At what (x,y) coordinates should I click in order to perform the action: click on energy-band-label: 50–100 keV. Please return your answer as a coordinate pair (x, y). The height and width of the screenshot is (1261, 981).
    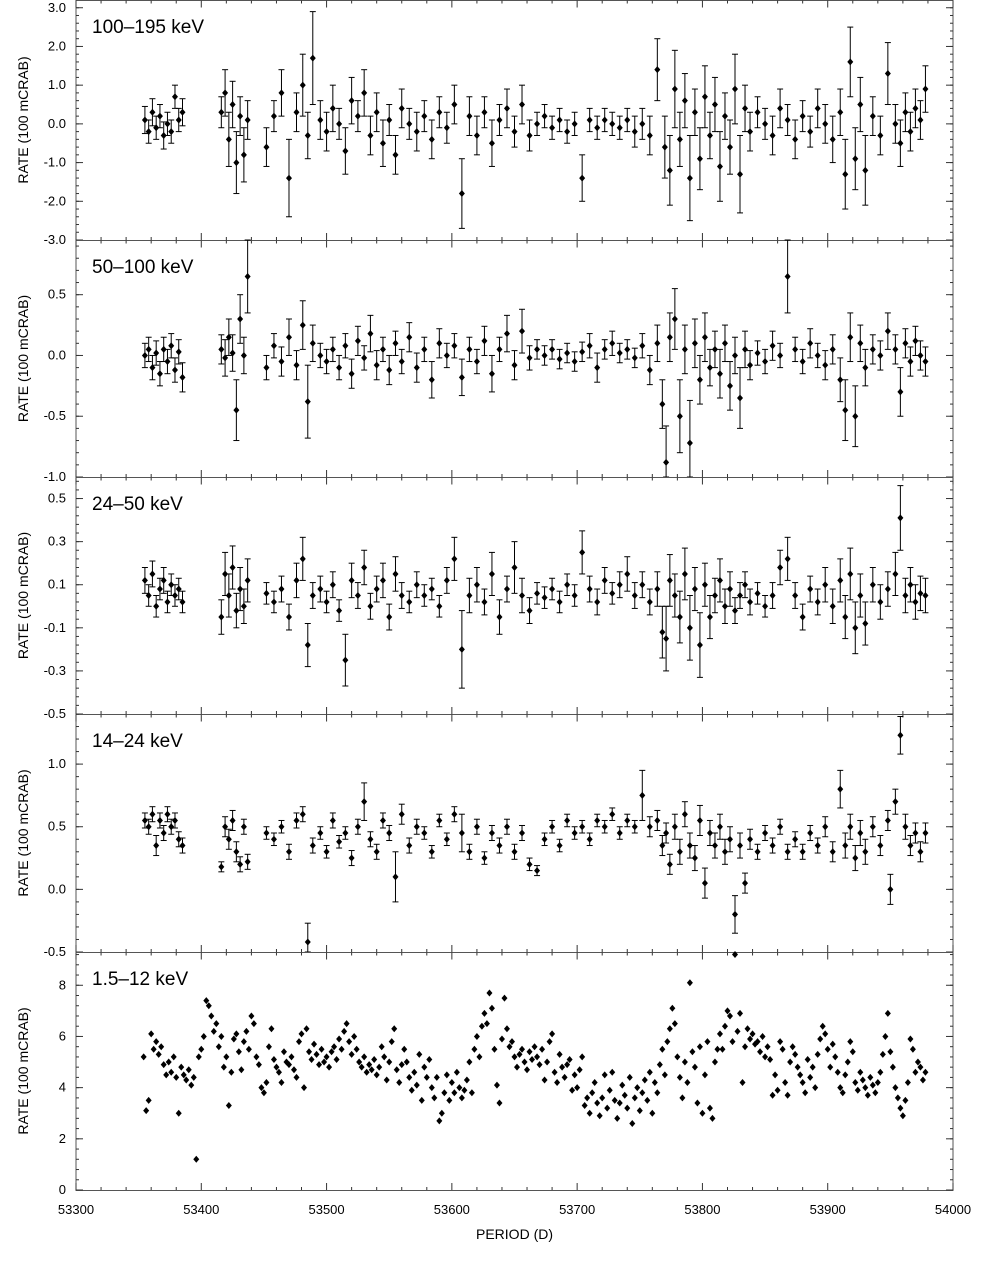
    Looking at the image, I should click on (143, 267).